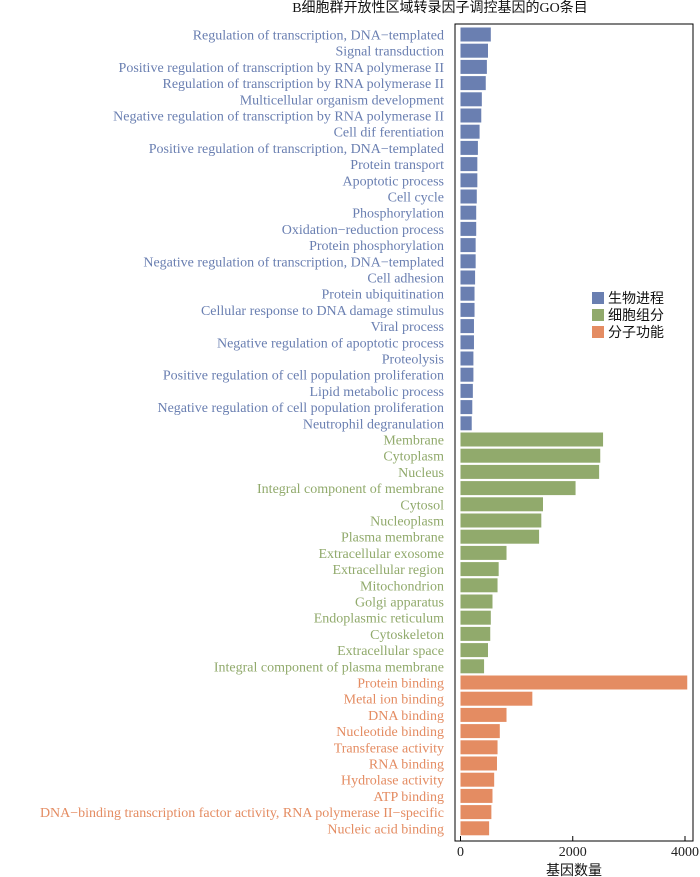  I want to click on category-label: Cytoplasm, so click(413, 457).